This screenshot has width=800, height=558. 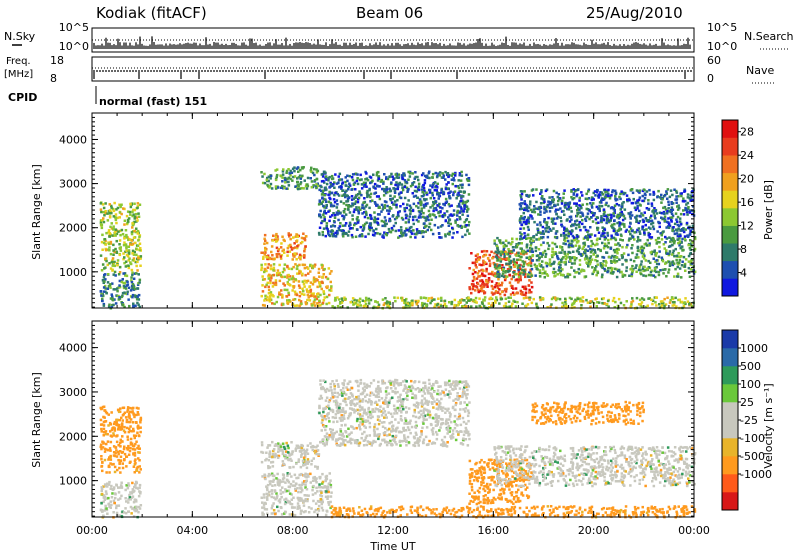 I want to click on freq-unit: [MHz], so click(x=18, y=74).